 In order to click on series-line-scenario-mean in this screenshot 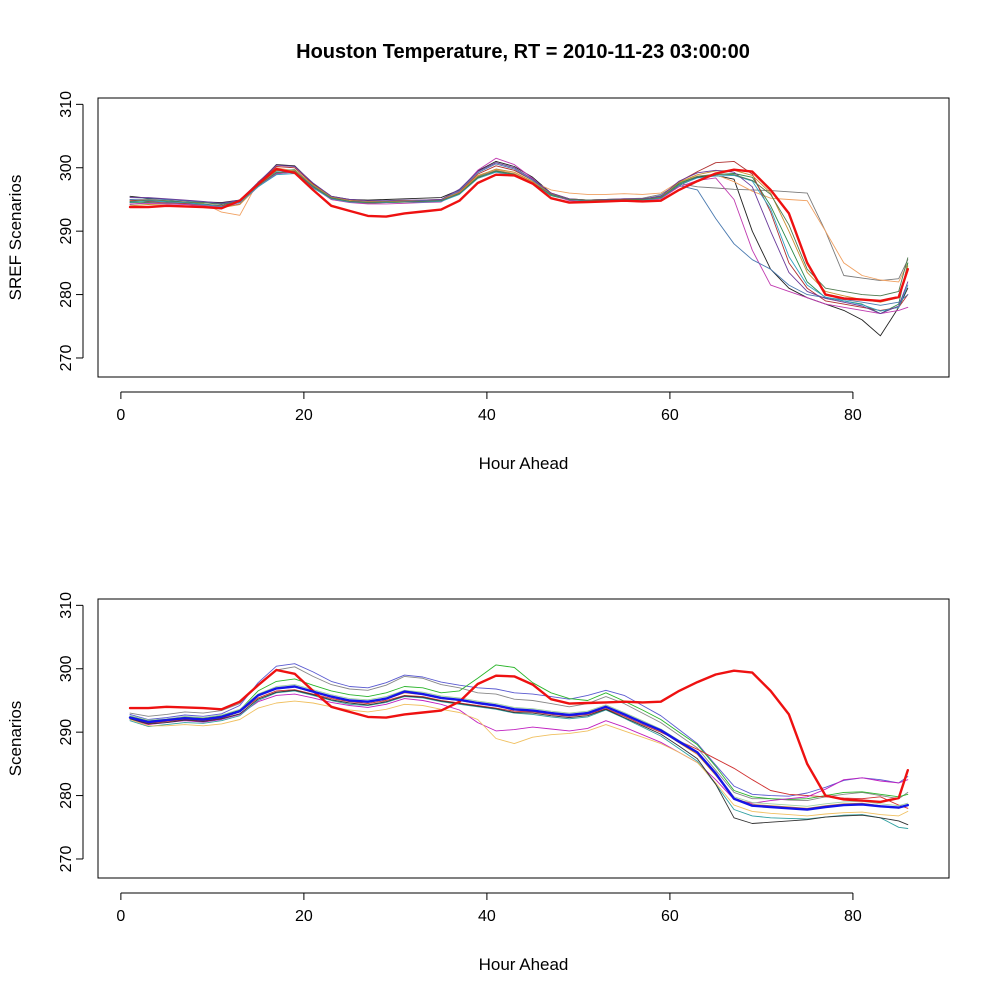, I will do `click(518, 748)`.